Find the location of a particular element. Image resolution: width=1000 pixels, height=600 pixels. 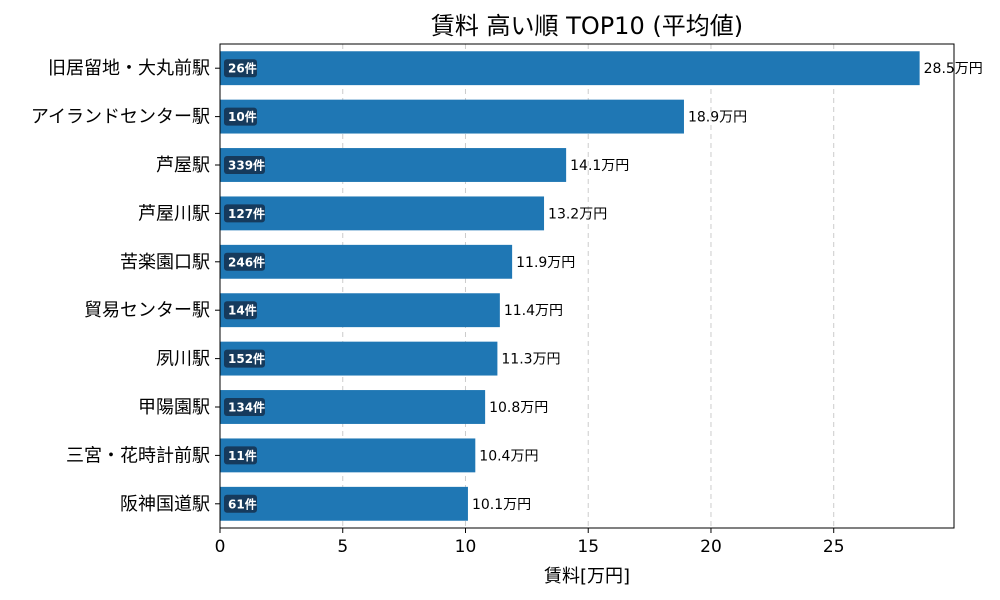

x-tick-label: 0 is located at coordinates (220, 547).